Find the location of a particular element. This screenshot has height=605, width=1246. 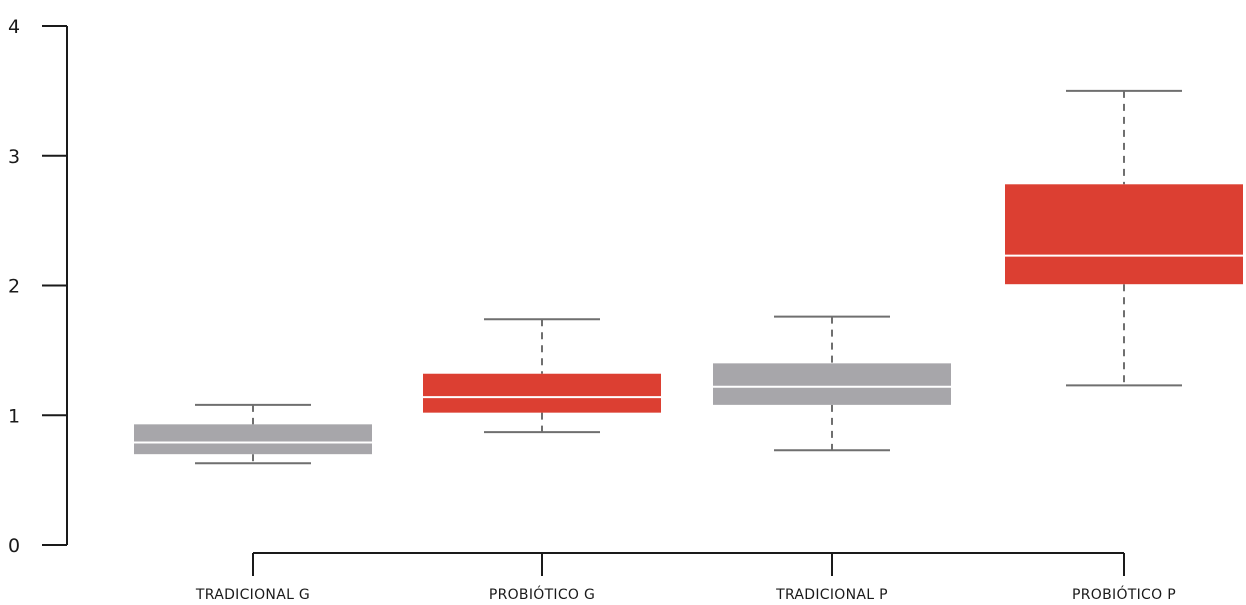

y-axis: 0 1 2 3 4 is located at coordinates (38, 286).